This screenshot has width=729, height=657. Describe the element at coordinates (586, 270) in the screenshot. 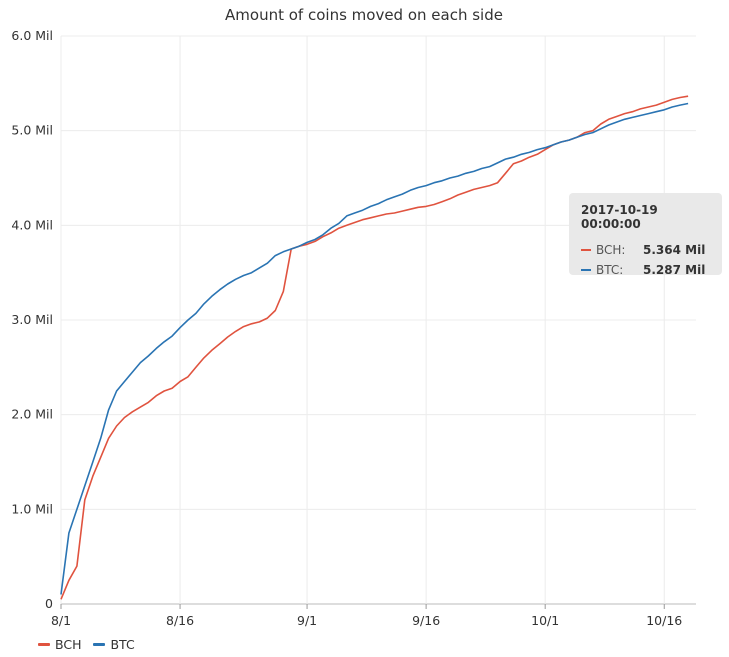

I see `tooltip-swatch-btc` at that location.